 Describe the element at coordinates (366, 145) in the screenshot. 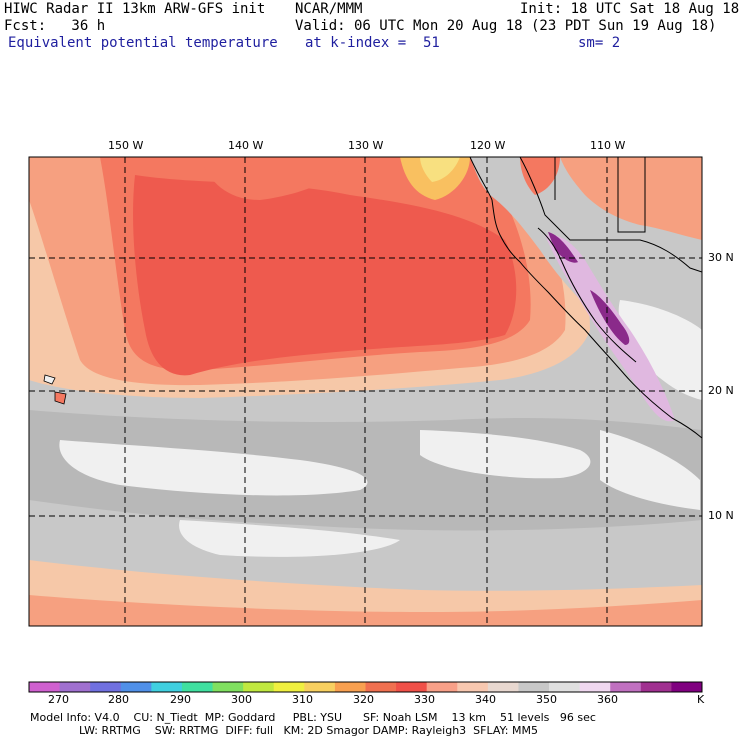

I see `lon-label: 130 W` at that location.